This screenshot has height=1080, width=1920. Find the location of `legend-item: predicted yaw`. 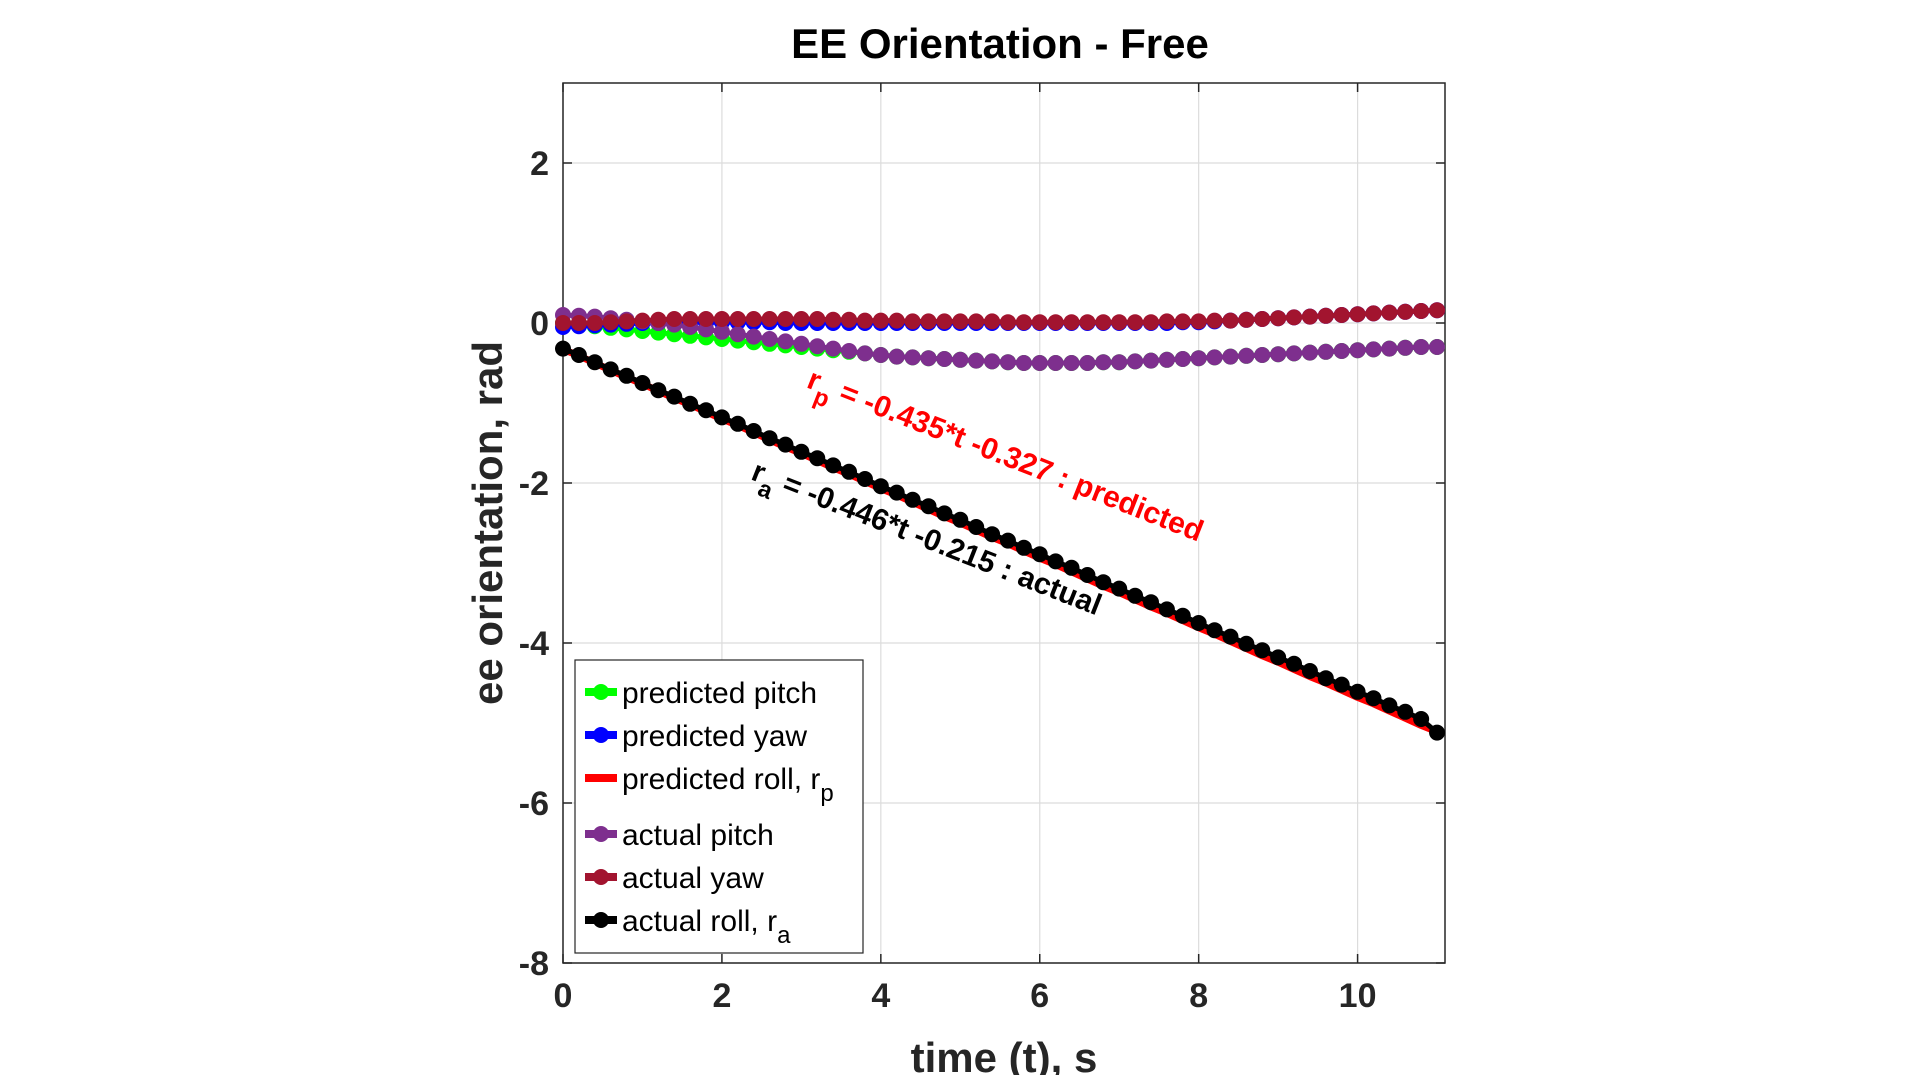

legend-item: predicted yaw is located at coordinates (696, 736).